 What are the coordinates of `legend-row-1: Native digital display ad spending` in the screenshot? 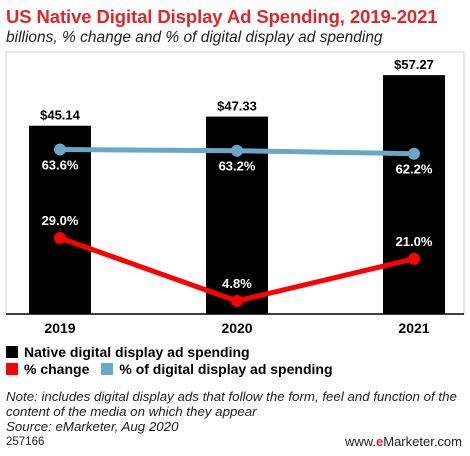 It's located at (134, 352).